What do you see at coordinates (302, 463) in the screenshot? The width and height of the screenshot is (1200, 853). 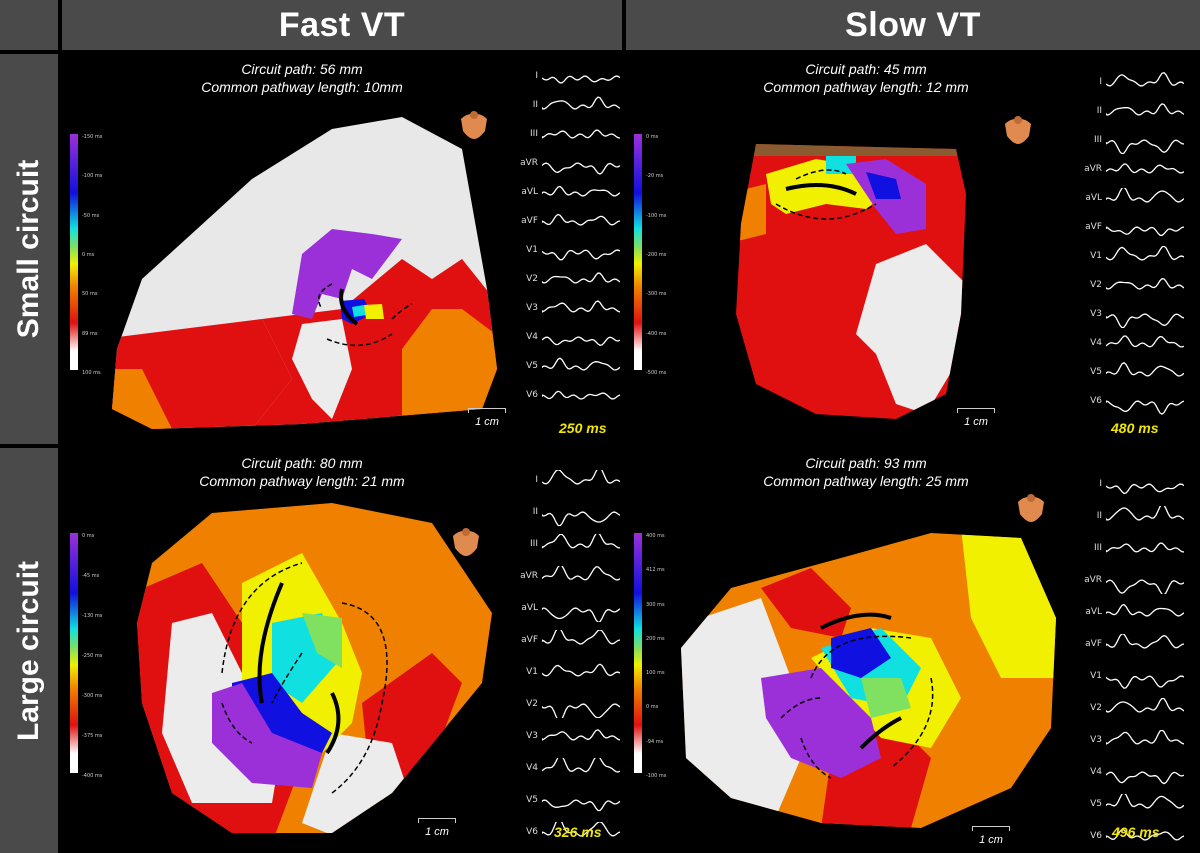 I see `circuit-path-label: Circuit path: 80 mm` at bounding box center [302, 463].